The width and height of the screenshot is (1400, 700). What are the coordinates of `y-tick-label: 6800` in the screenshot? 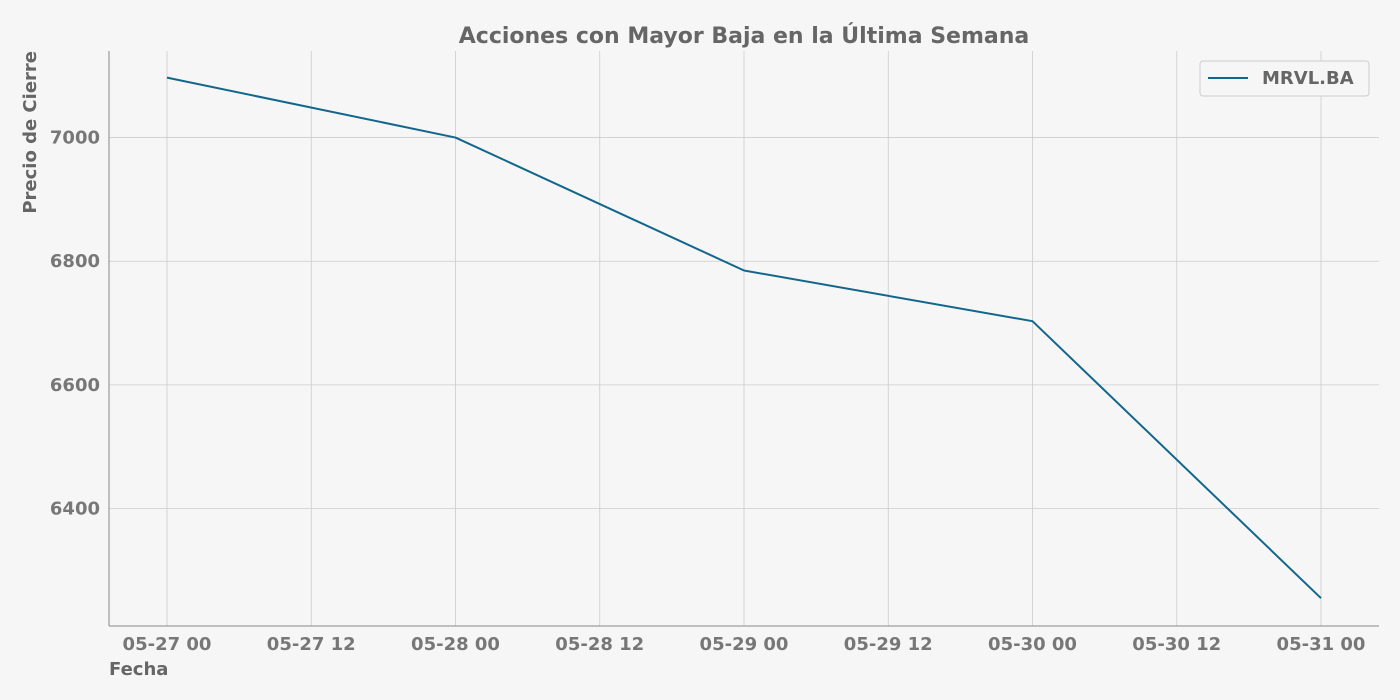 It's located at (75, 261).